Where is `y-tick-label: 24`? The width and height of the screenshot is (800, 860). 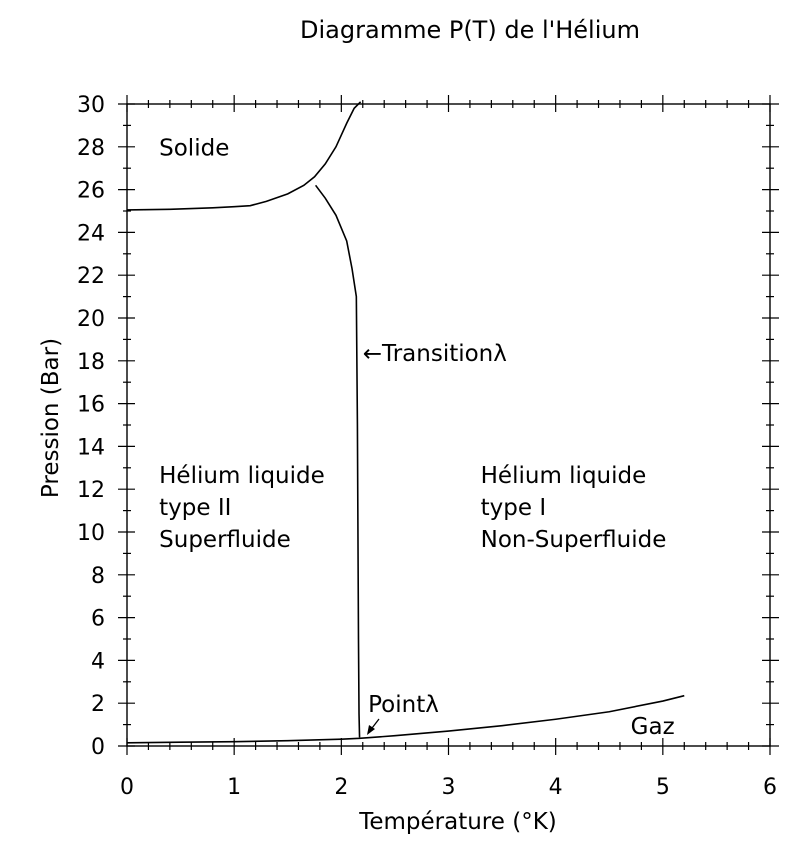 y-tick-label: 24 is located at coordinates (91, 233).